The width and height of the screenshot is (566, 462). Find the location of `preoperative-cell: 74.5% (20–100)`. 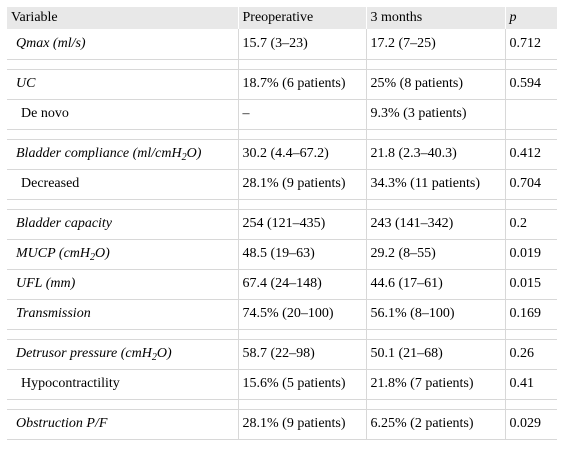

preoperative-cell: 74.5% (20–100) is located at coordinates (302, 314).